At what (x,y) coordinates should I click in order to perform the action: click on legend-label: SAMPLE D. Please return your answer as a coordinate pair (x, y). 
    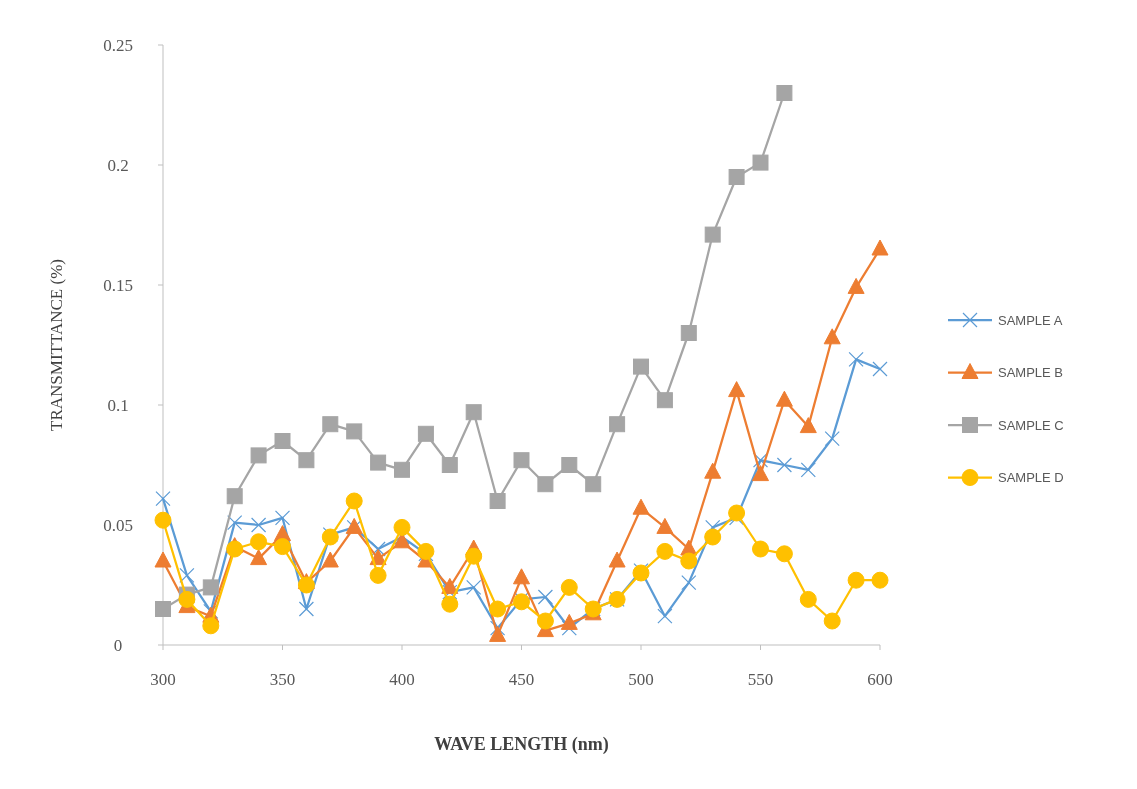
    Looking at the image, I should click on (1031, 478).